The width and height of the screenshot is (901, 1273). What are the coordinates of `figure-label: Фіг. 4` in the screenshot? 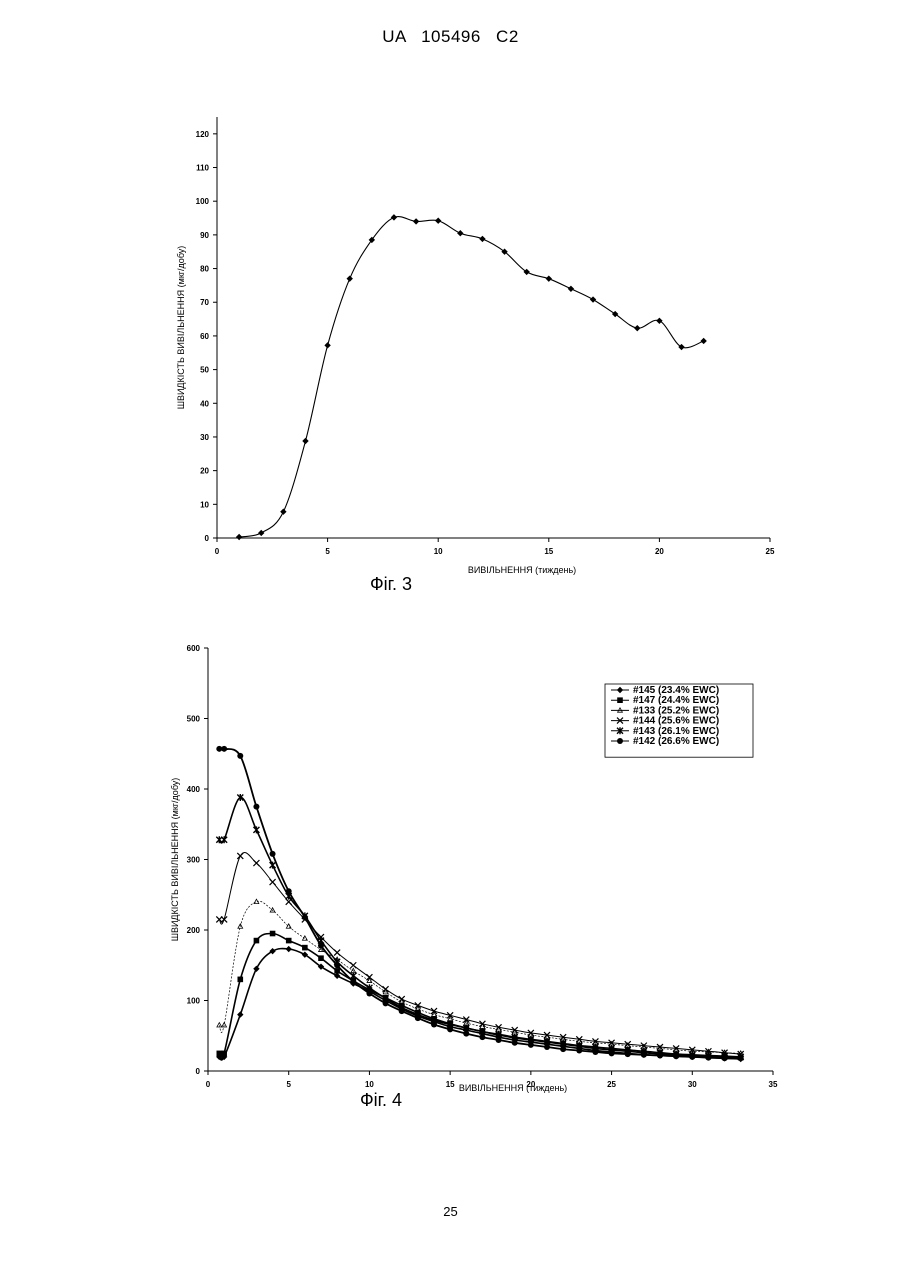 It's located at (381, 1100).